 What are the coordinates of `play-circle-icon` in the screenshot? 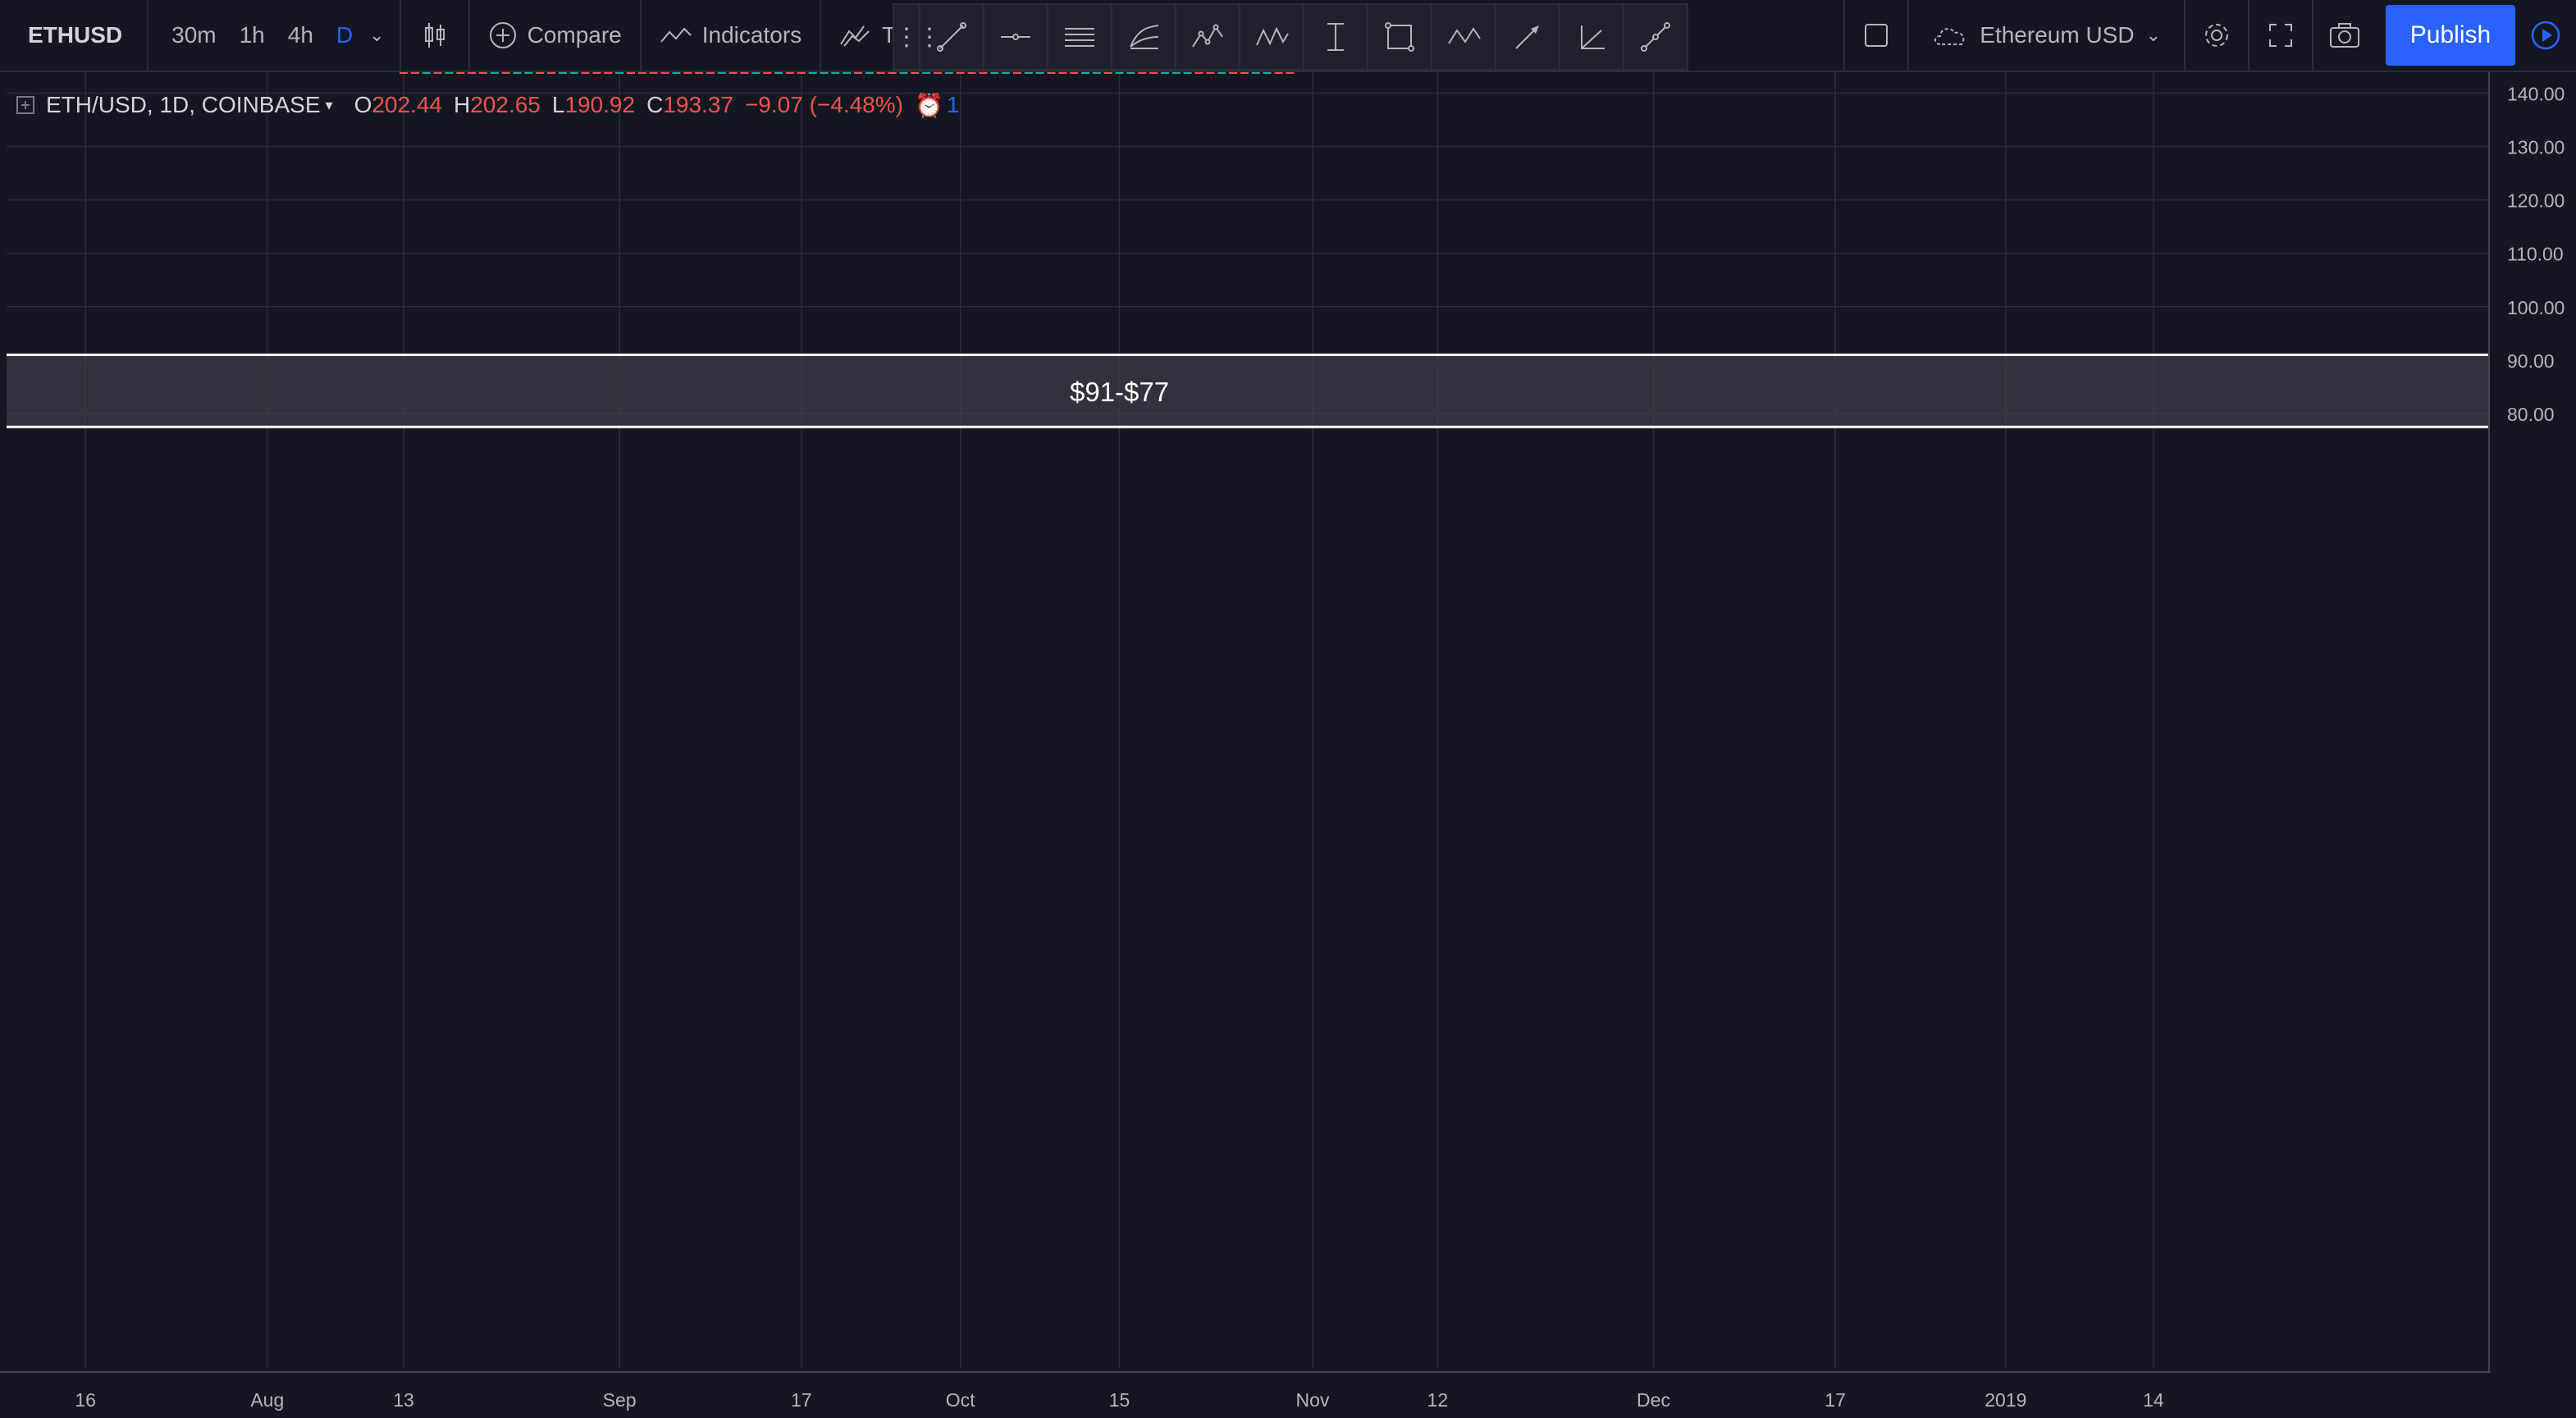 It's located at (2546, 35).